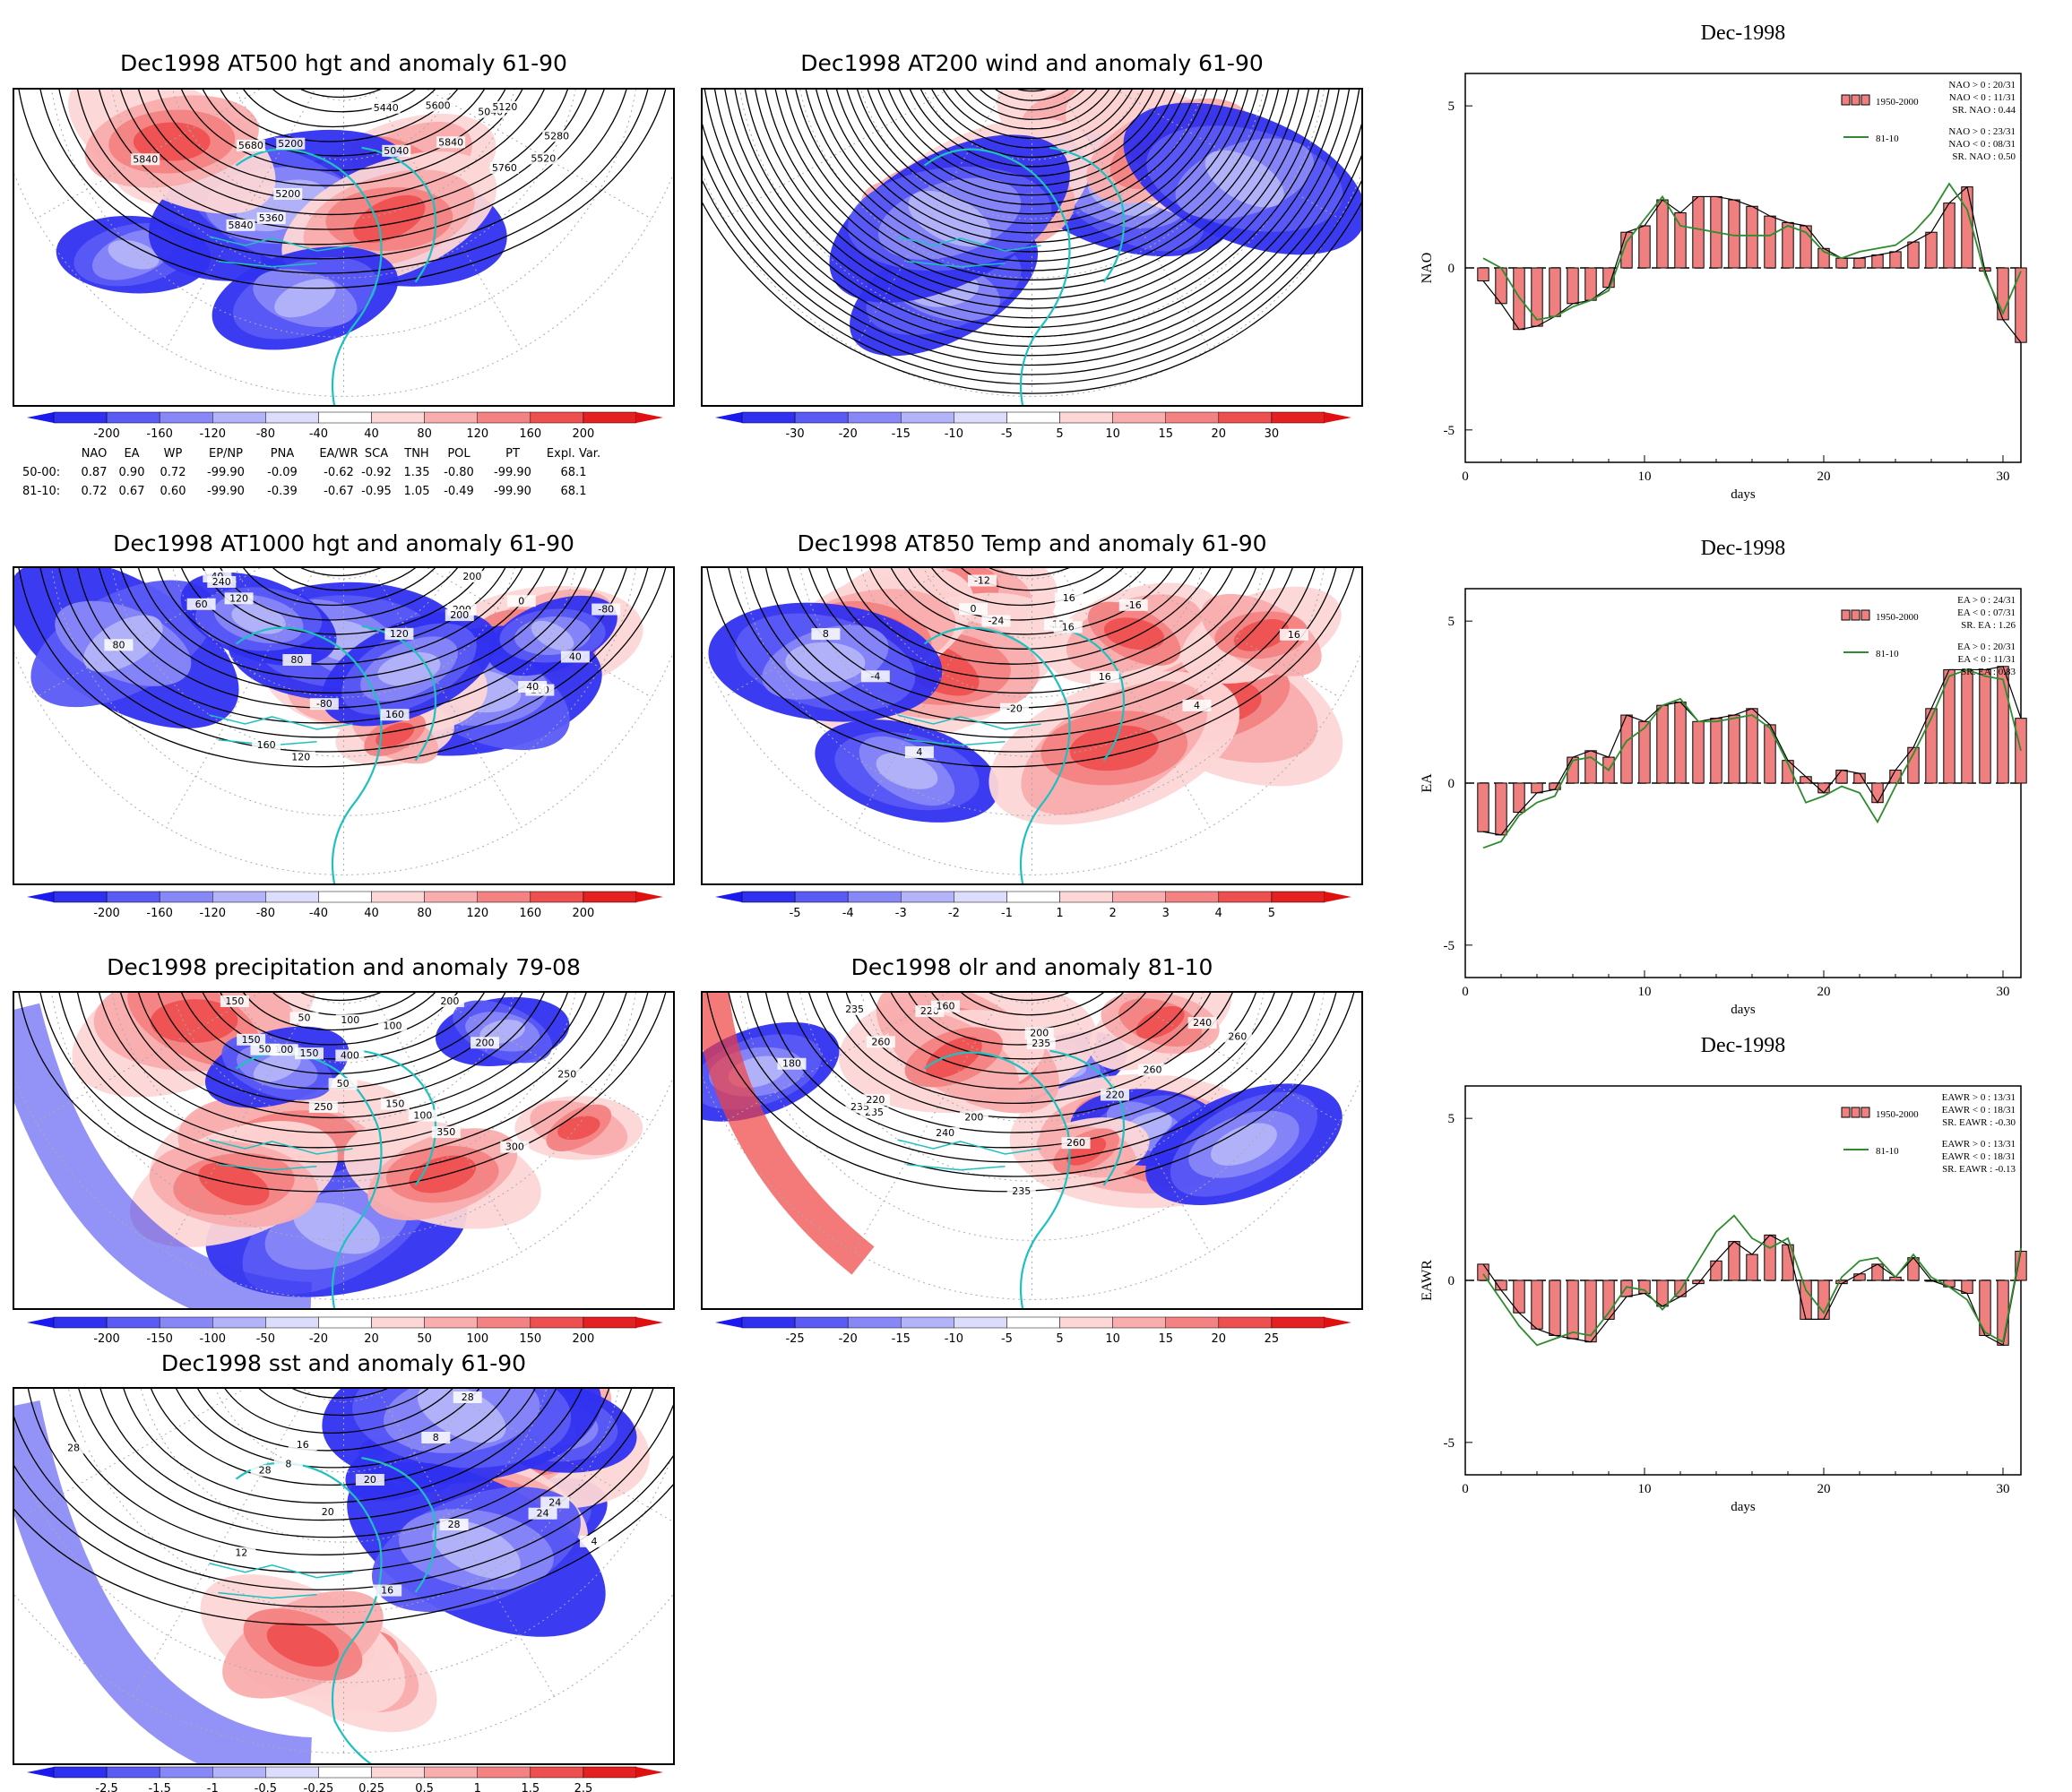 This screenshot has width=2072, height=1792. I want to click on colorbar-tick-label: -3, so click(901, 913).